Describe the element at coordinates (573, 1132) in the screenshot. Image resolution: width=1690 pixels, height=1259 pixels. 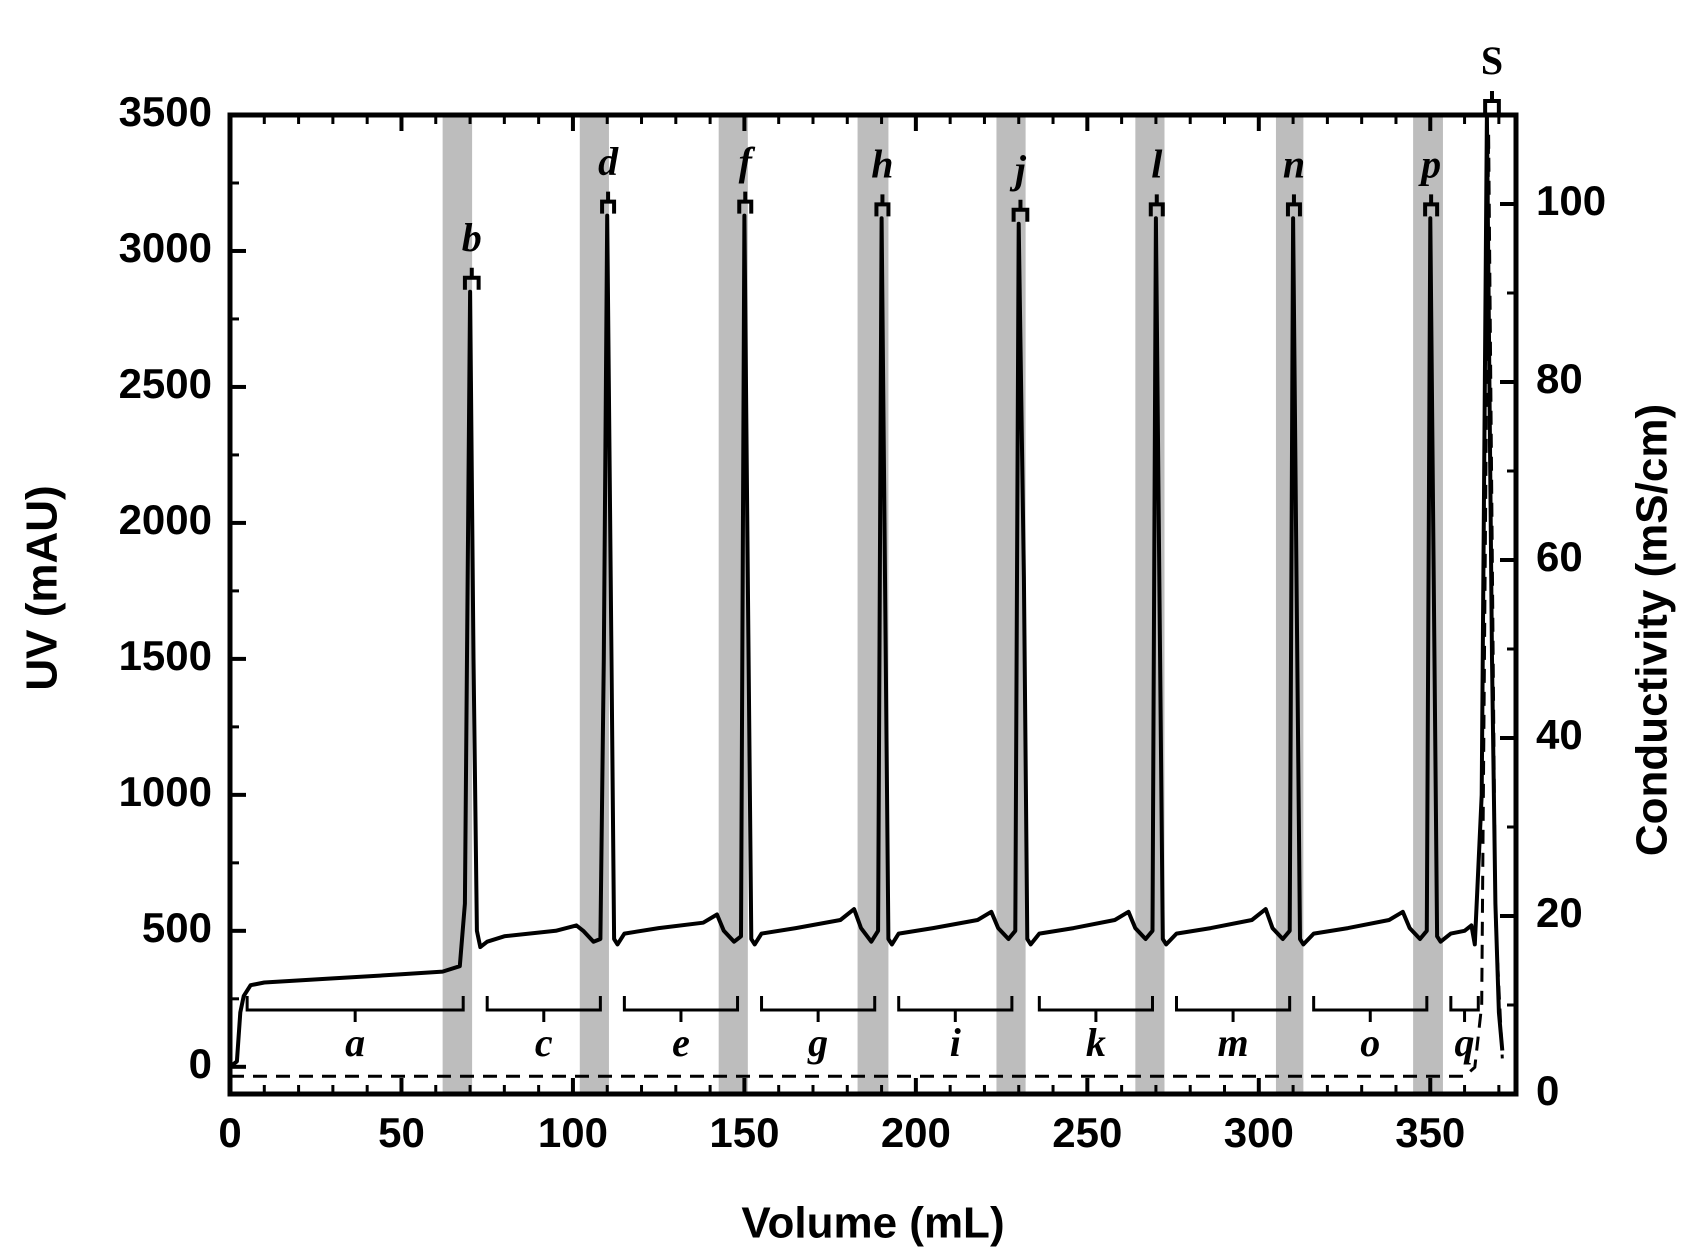
I see `x-tick-label: 100` at that location.